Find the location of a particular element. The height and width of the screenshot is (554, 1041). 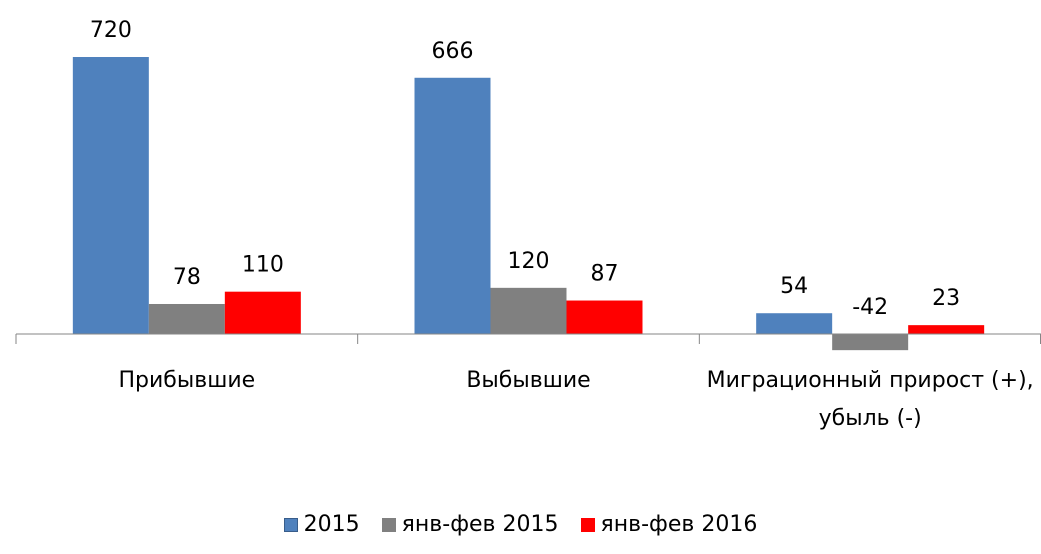

legend-label: янв-фев 2015 is located at coordinates (480, 524).